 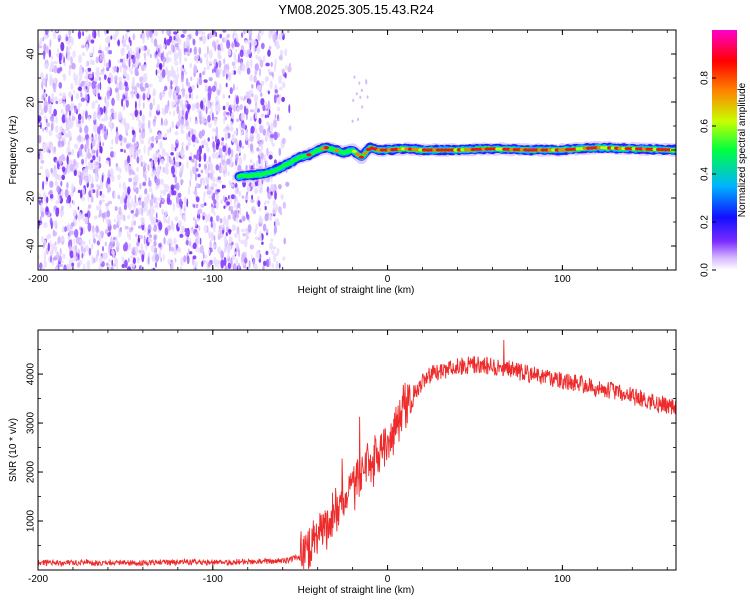 I want to click on spectrogram-ridge-peak, so click(x=309, y=155).